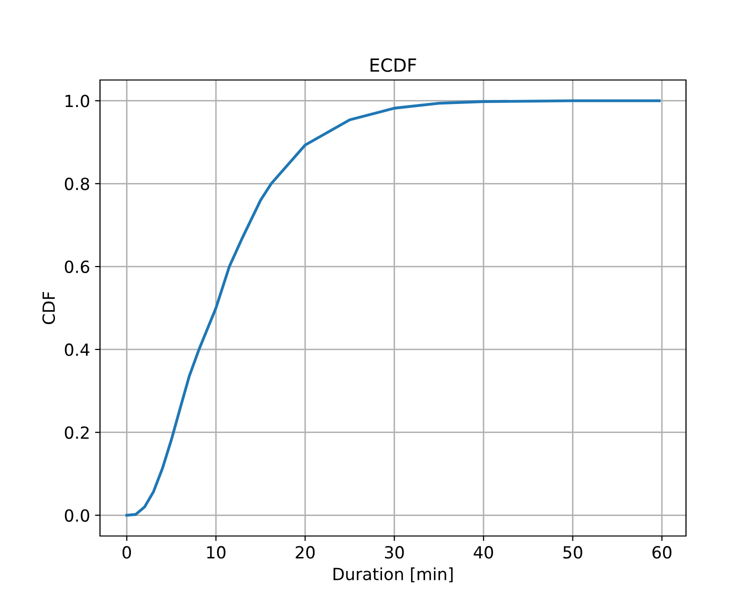  What do you see at coordinates (393, 574) in the screenshot?
I see `x-axis-title: Duration [min]` at bounding box center [393, 574].